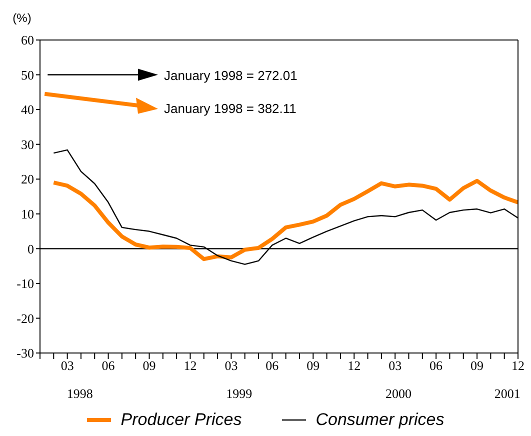 Image resolution: width=531 pixels, height=436 pixels. I want to click on y-tick-label: -30, so click(25, 353).